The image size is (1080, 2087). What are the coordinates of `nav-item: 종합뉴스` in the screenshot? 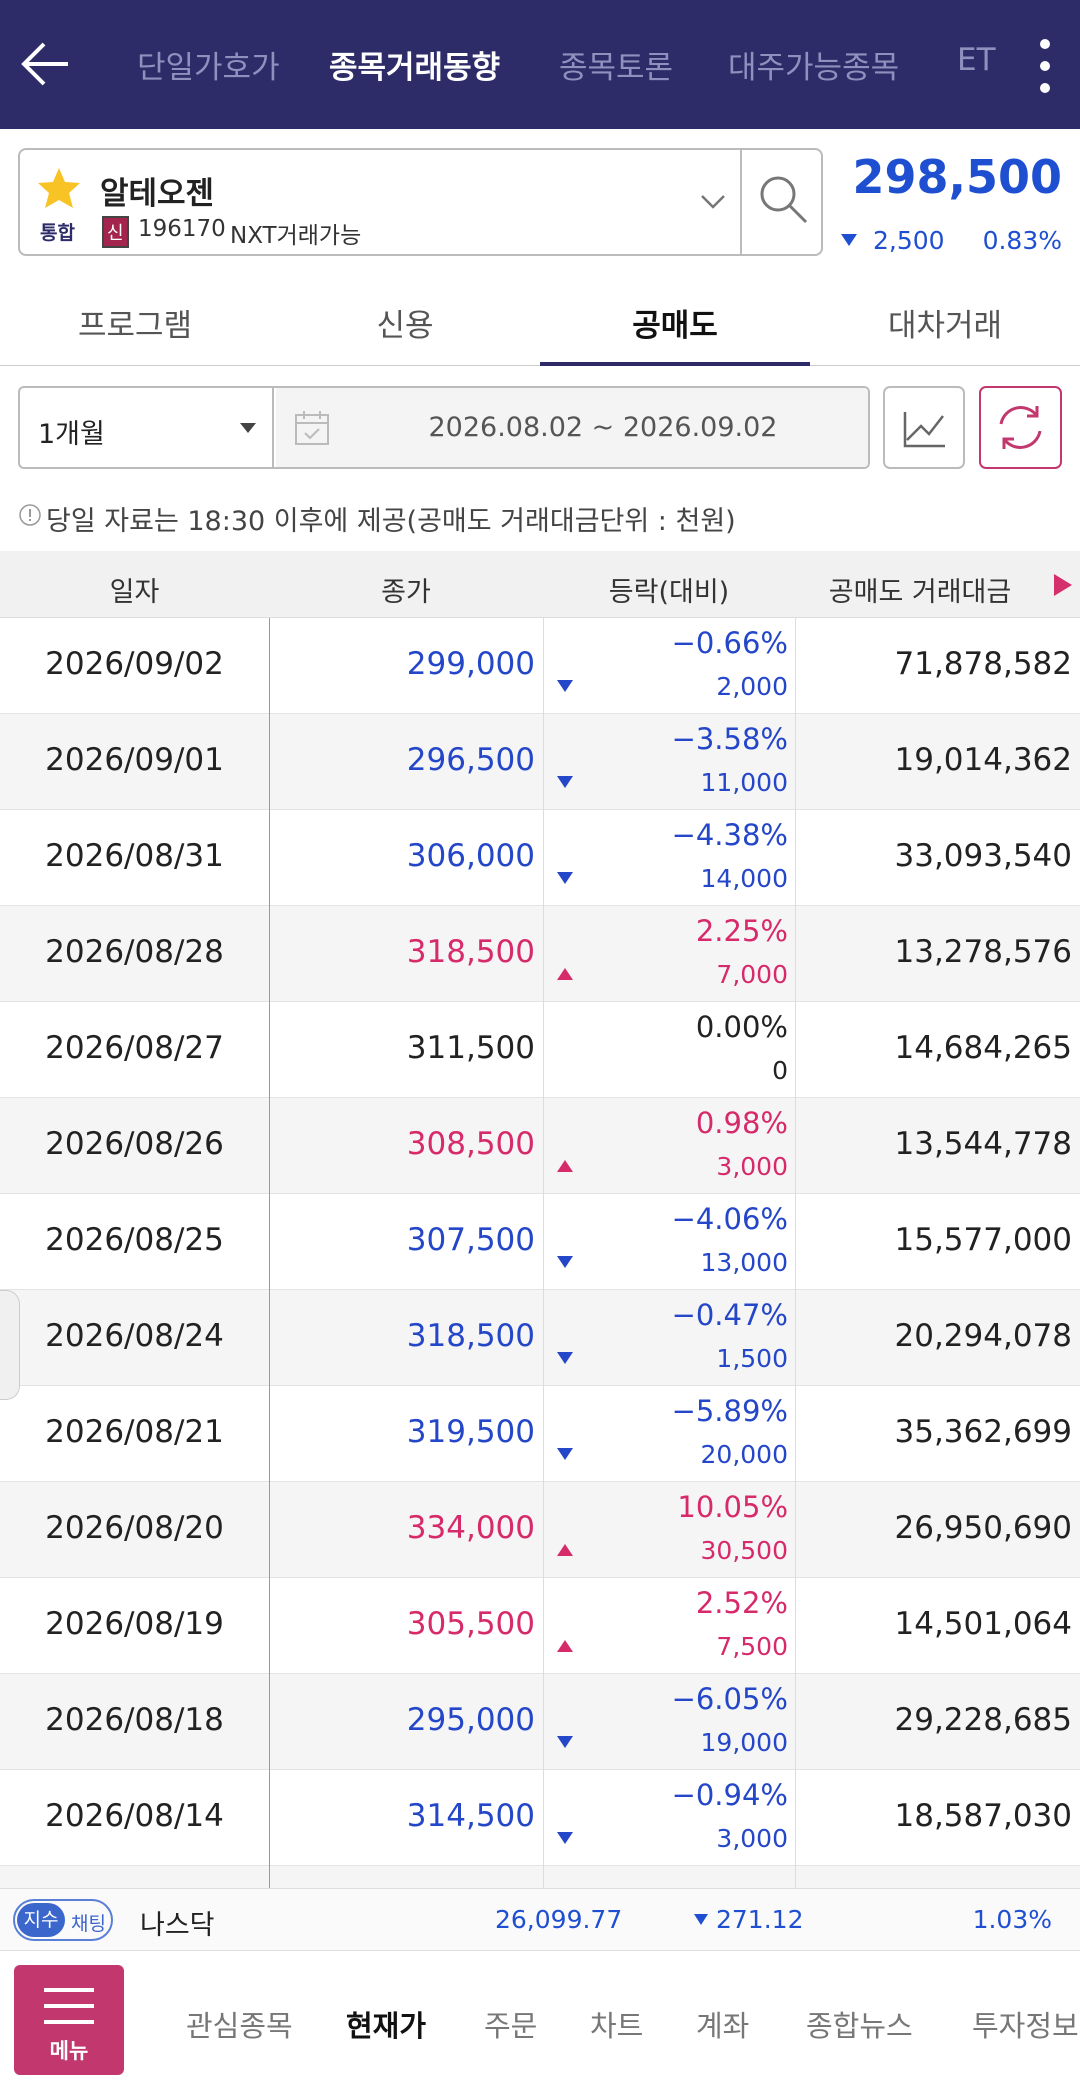 It's located at (859, 2026).